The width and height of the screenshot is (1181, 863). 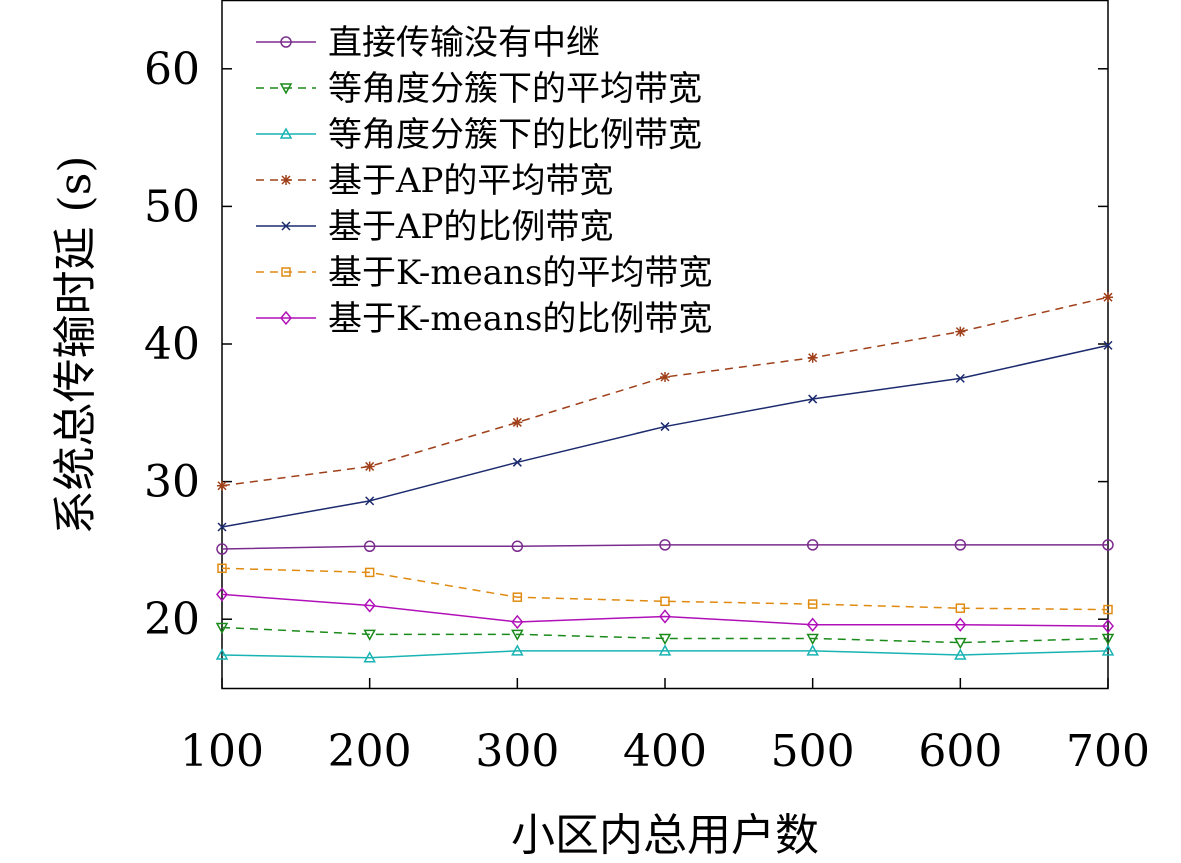 What do you see at coordinates (520, 273) in the screenshot?
I see `legend-label: 基于K-means的平均带宽` at bounding box center [520, 273].